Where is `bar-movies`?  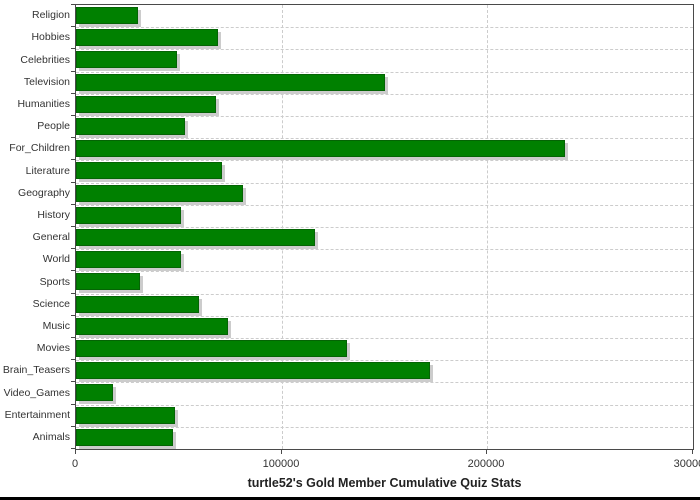 bar-movies is located at coordinates (211, 348).